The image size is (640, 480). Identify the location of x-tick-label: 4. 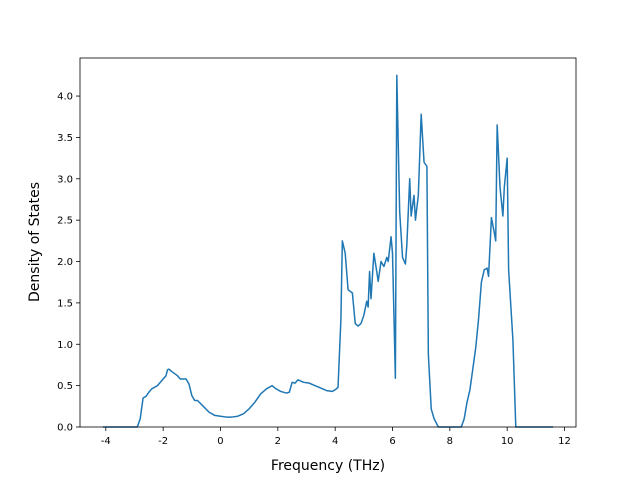
(335, 441).